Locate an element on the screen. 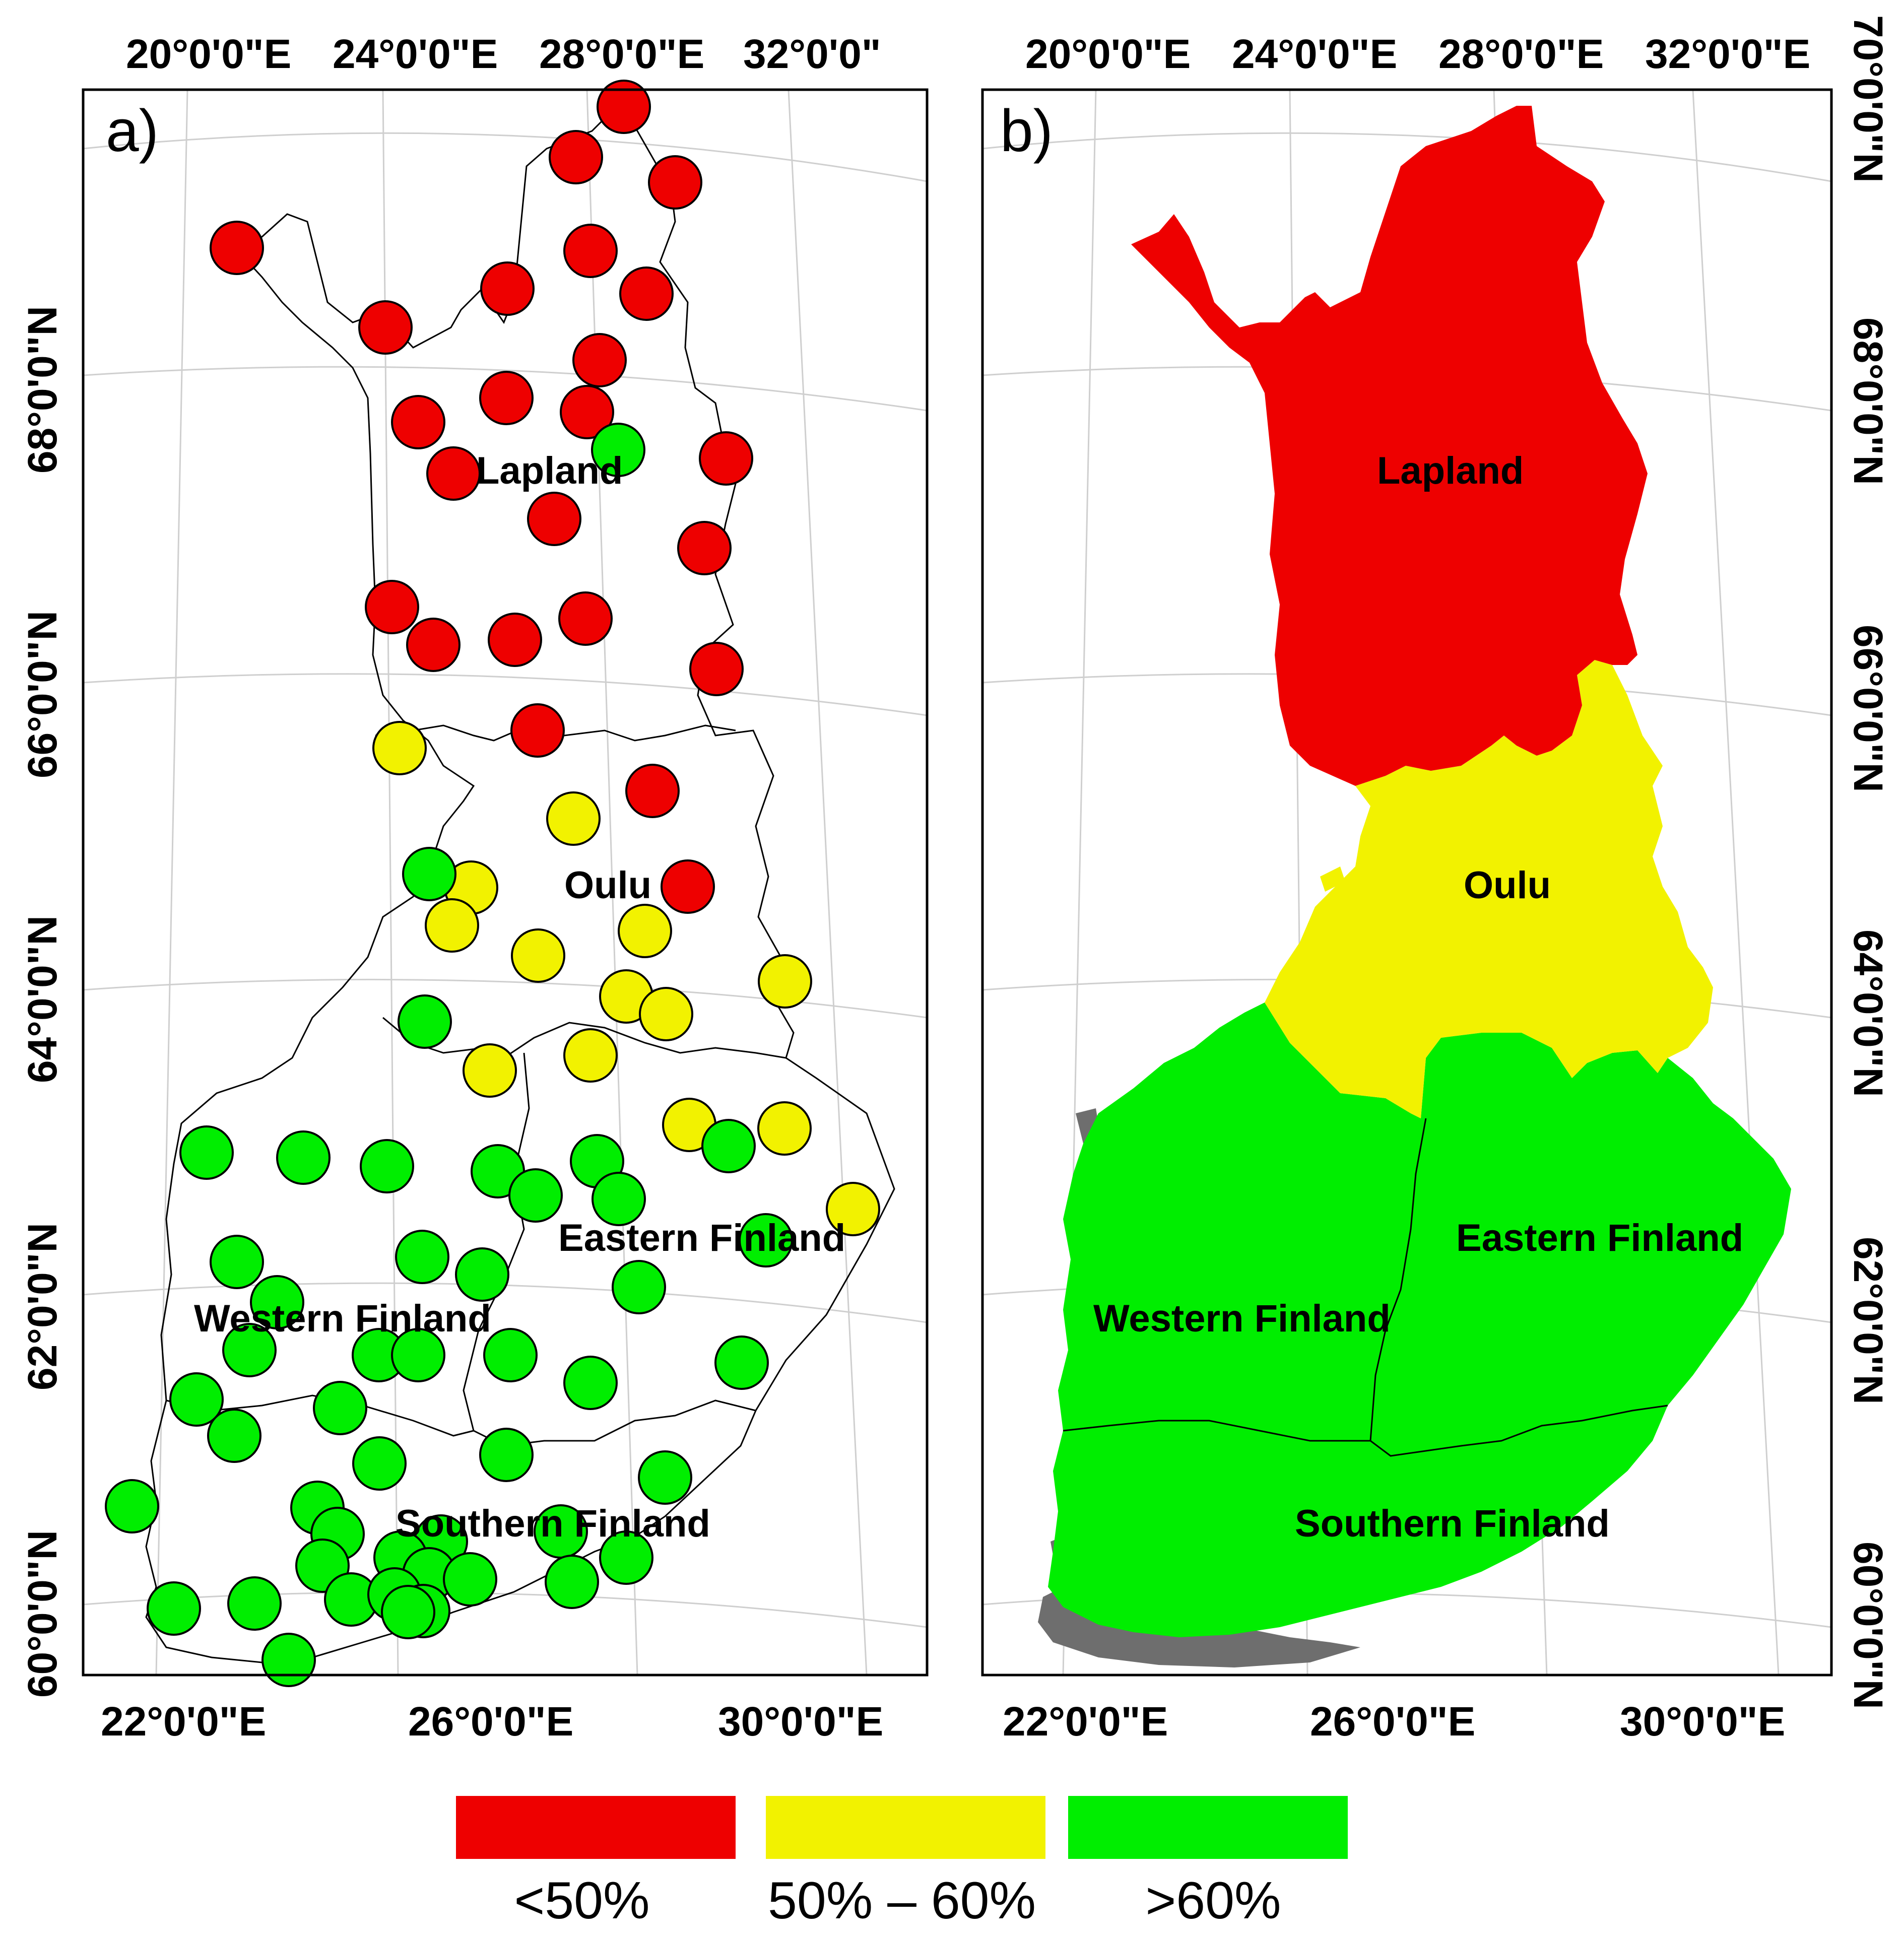  stations-red is located at coordinates (482, 497).